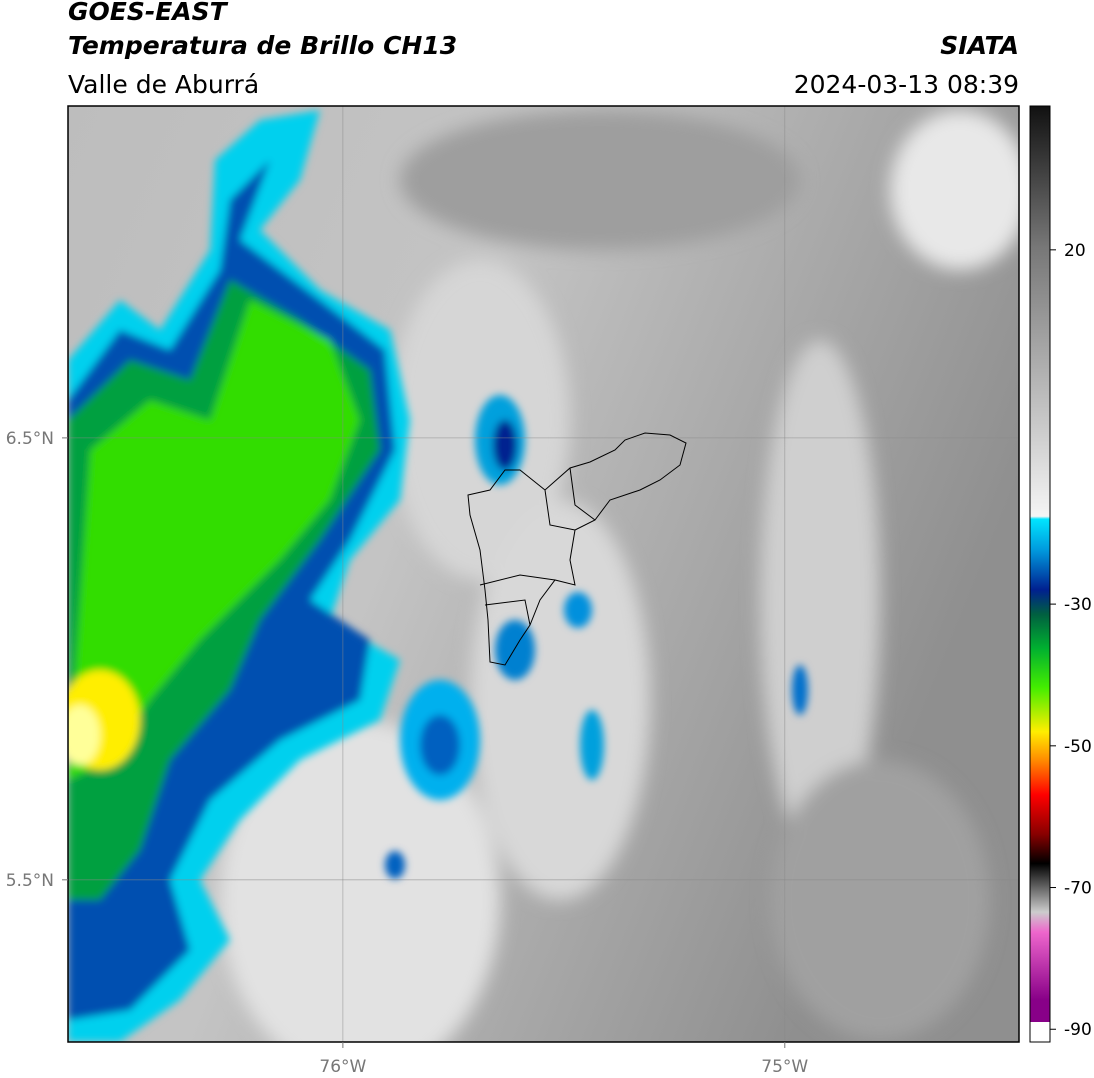 The height and width of the screenshot is (1078, 1094). Describe the element at coordinates (906, 84) in the screenshot. I see `timestamp: 2024-03-13 08:39` at that location.